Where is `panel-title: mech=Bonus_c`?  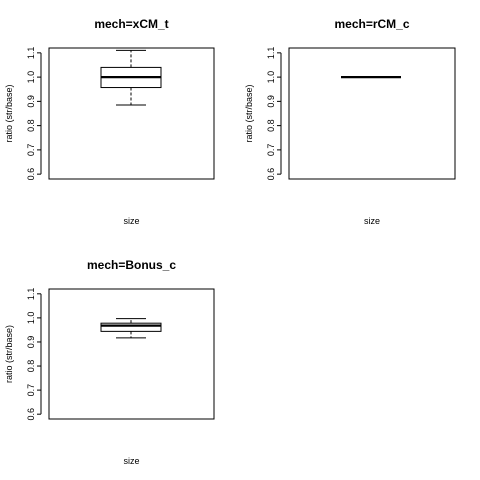 panel-title: mech=Bonus_c is located at coordinates (131, 265).